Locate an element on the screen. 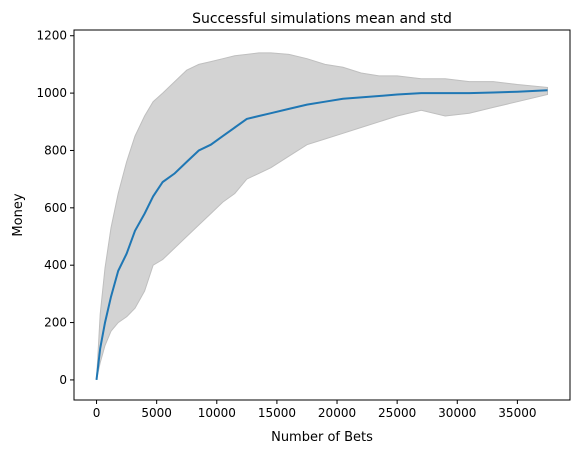 This screenshot has height=453, width=580. y-axis-label: Money is located at coordinates (18, 214).